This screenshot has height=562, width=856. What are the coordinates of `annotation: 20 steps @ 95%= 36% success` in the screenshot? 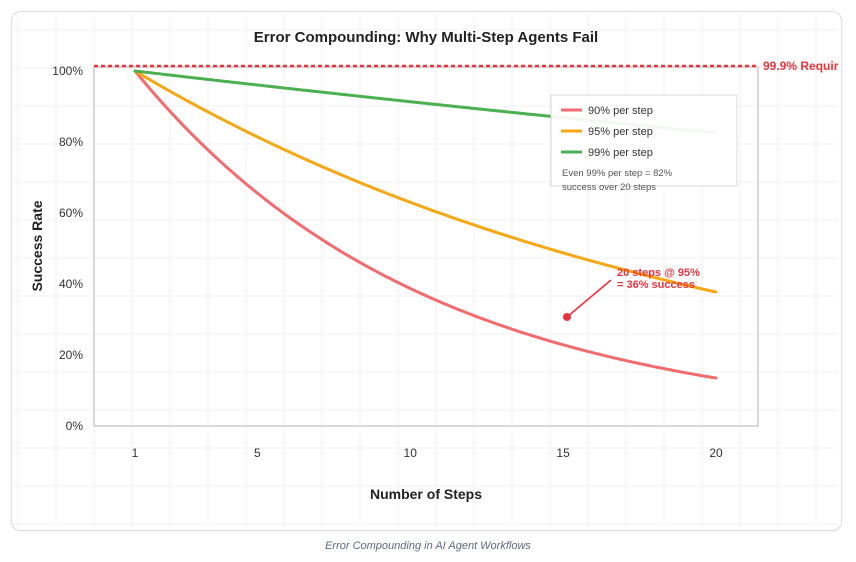 It's located at (631, 294).